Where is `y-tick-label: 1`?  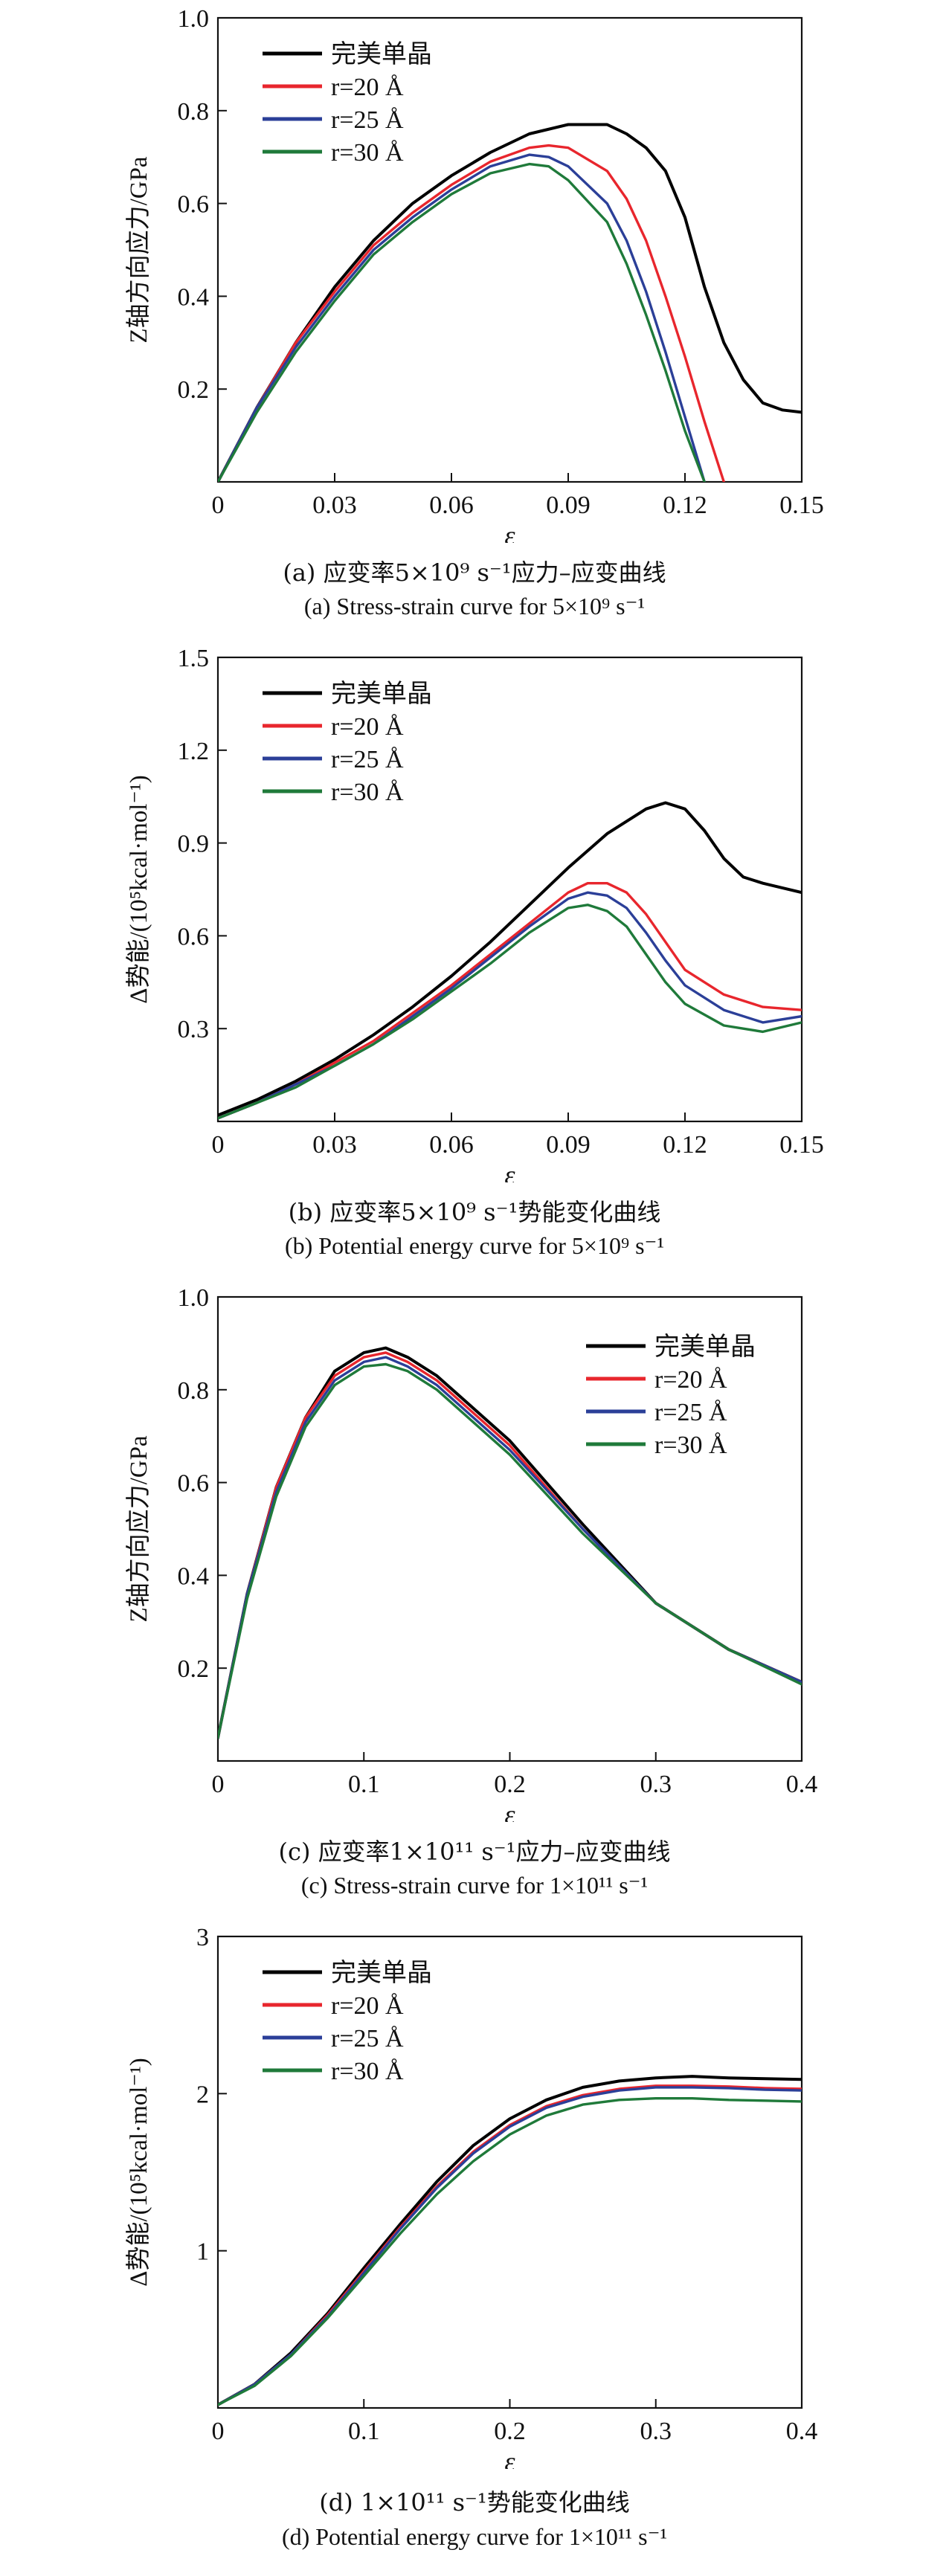
y-tick-label: 1 is located at coordinates (202, 2252).